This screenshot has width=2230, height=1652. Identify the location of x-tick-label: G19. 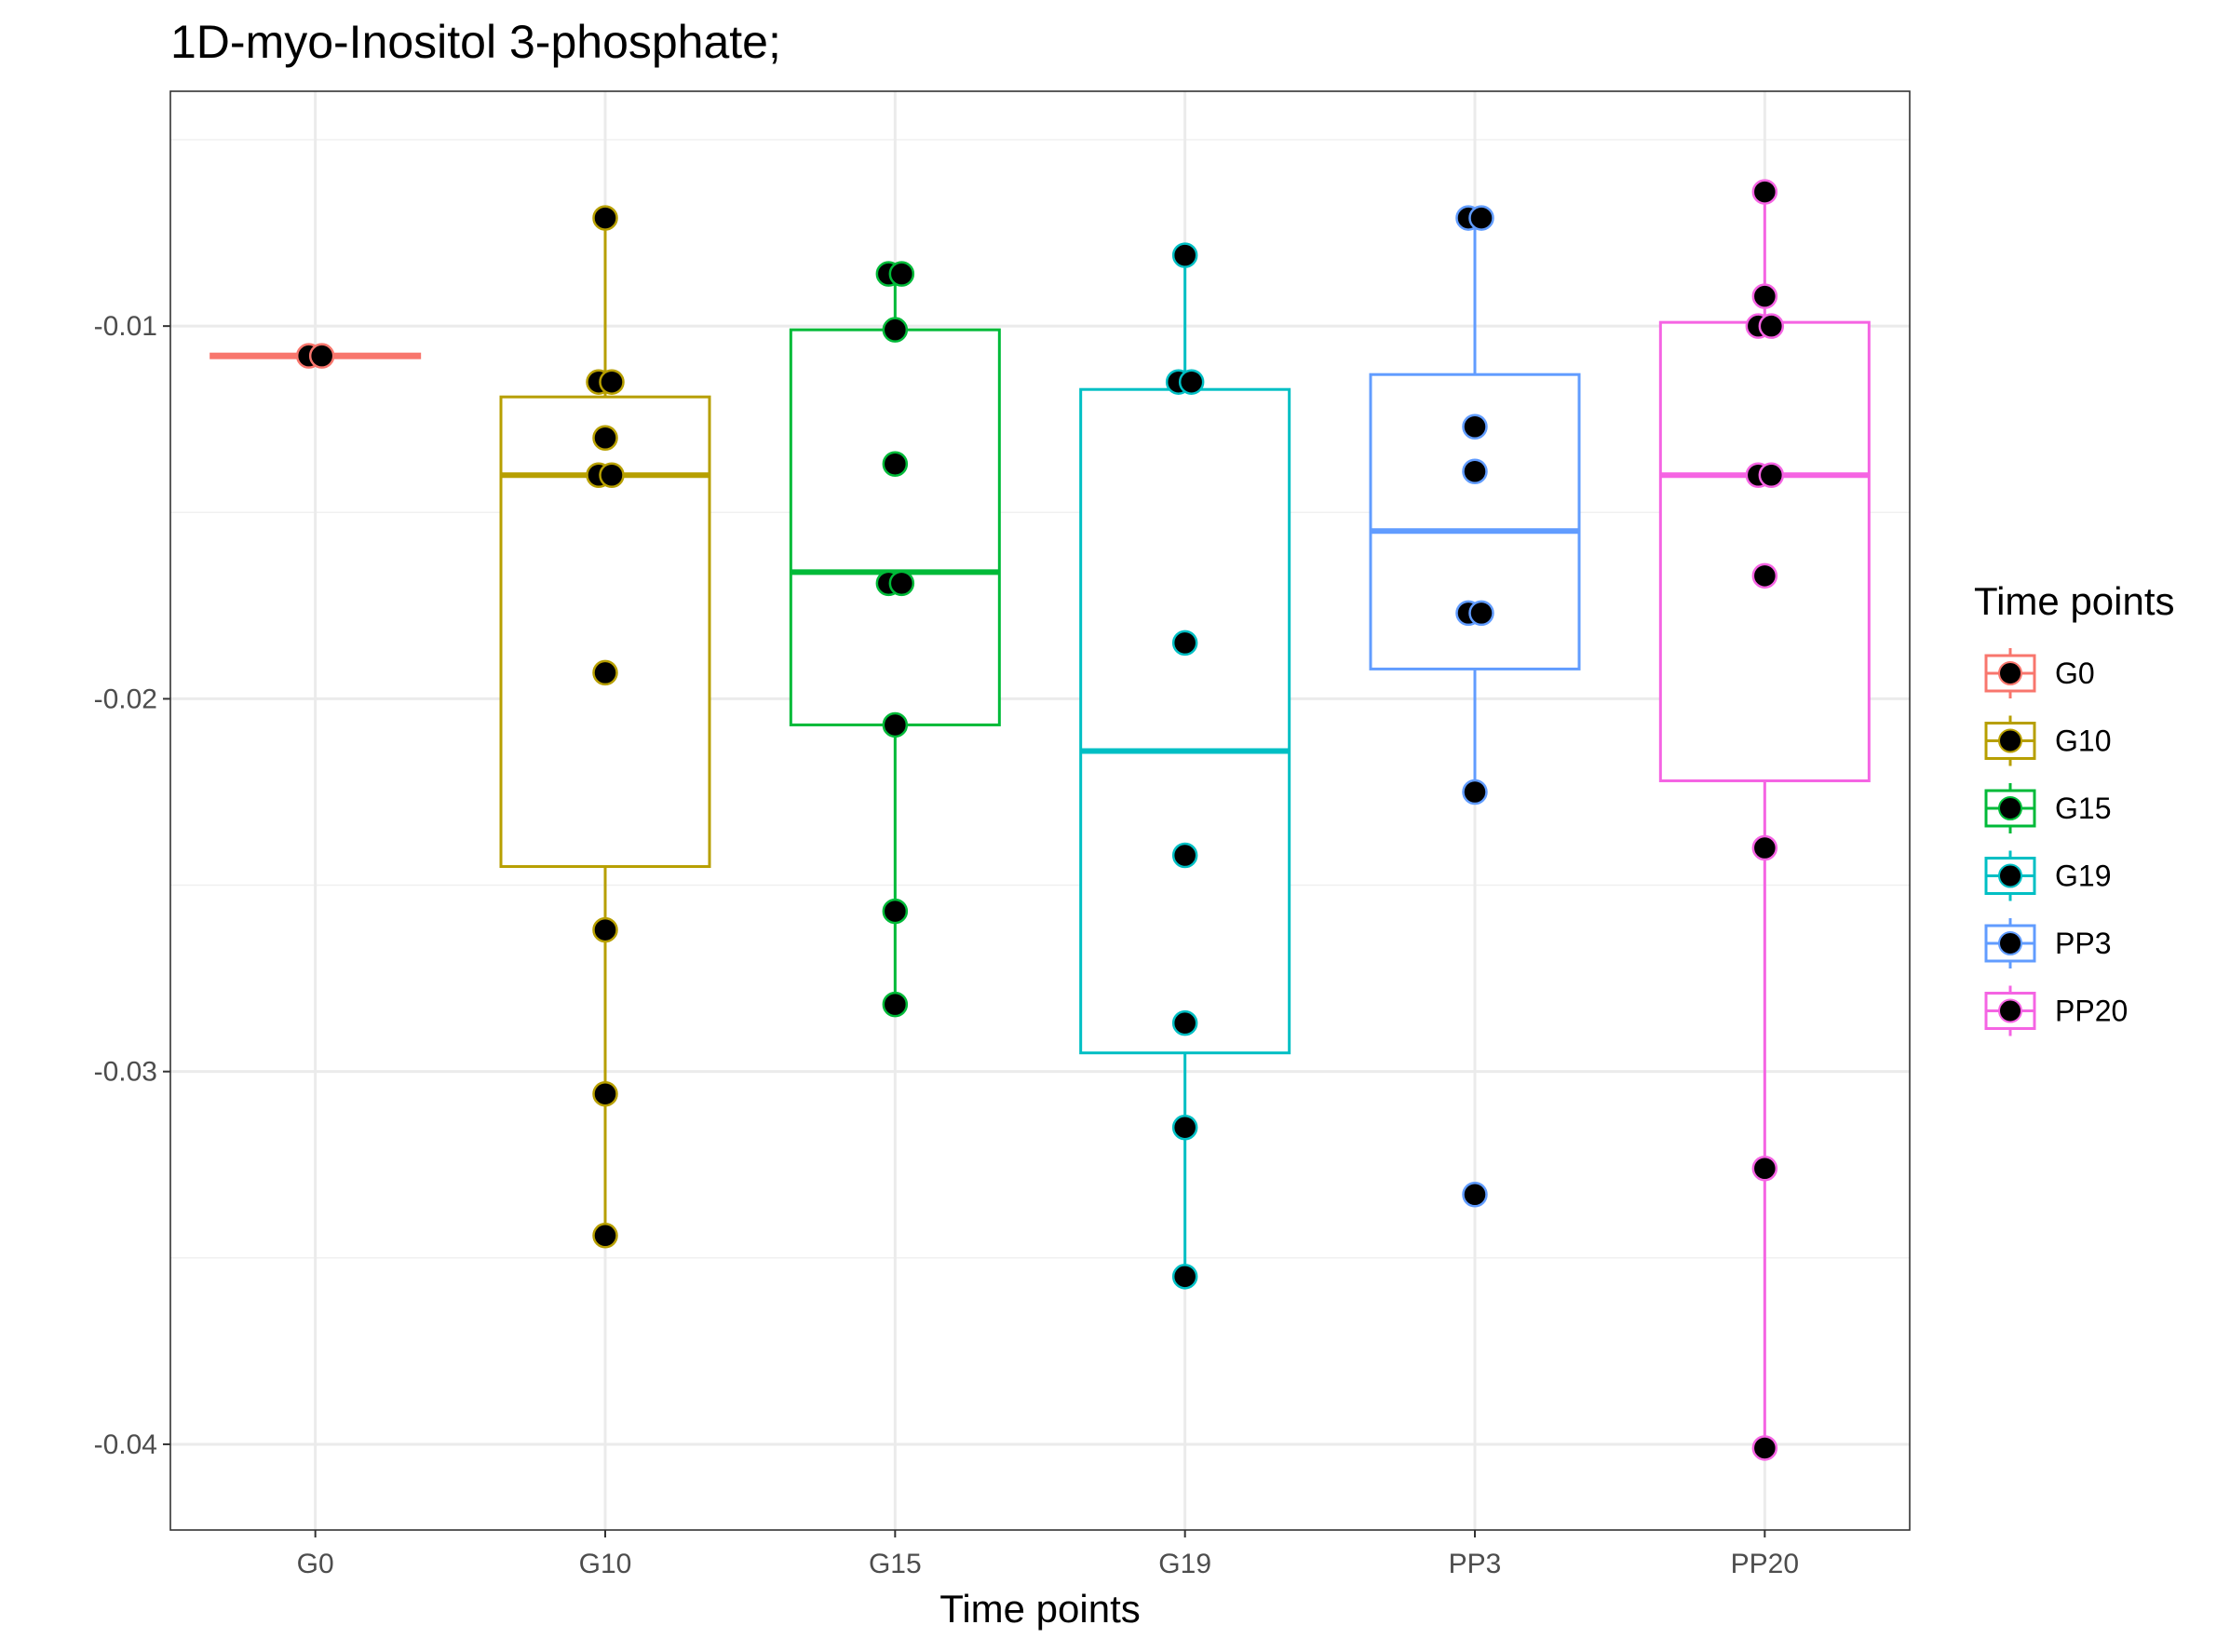
(1184, 1564).